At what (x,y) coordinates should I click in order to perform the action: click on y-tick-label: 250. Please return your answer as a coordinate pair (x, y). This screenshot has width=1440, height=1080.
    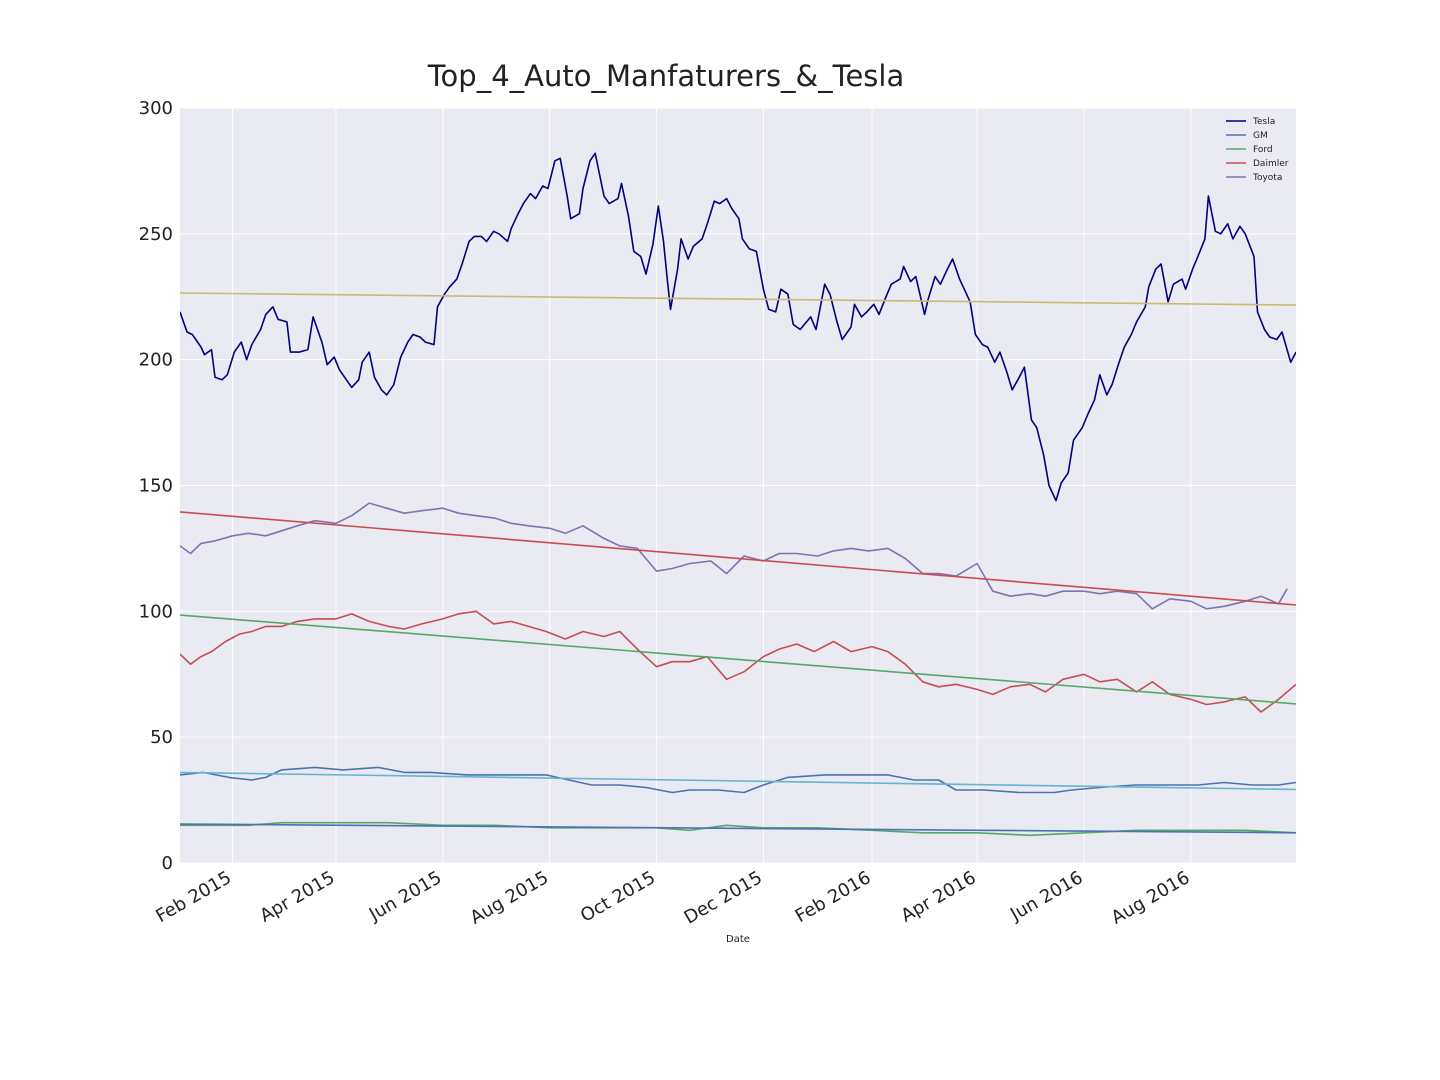
    Looking at the image, I should click on (156, 234).